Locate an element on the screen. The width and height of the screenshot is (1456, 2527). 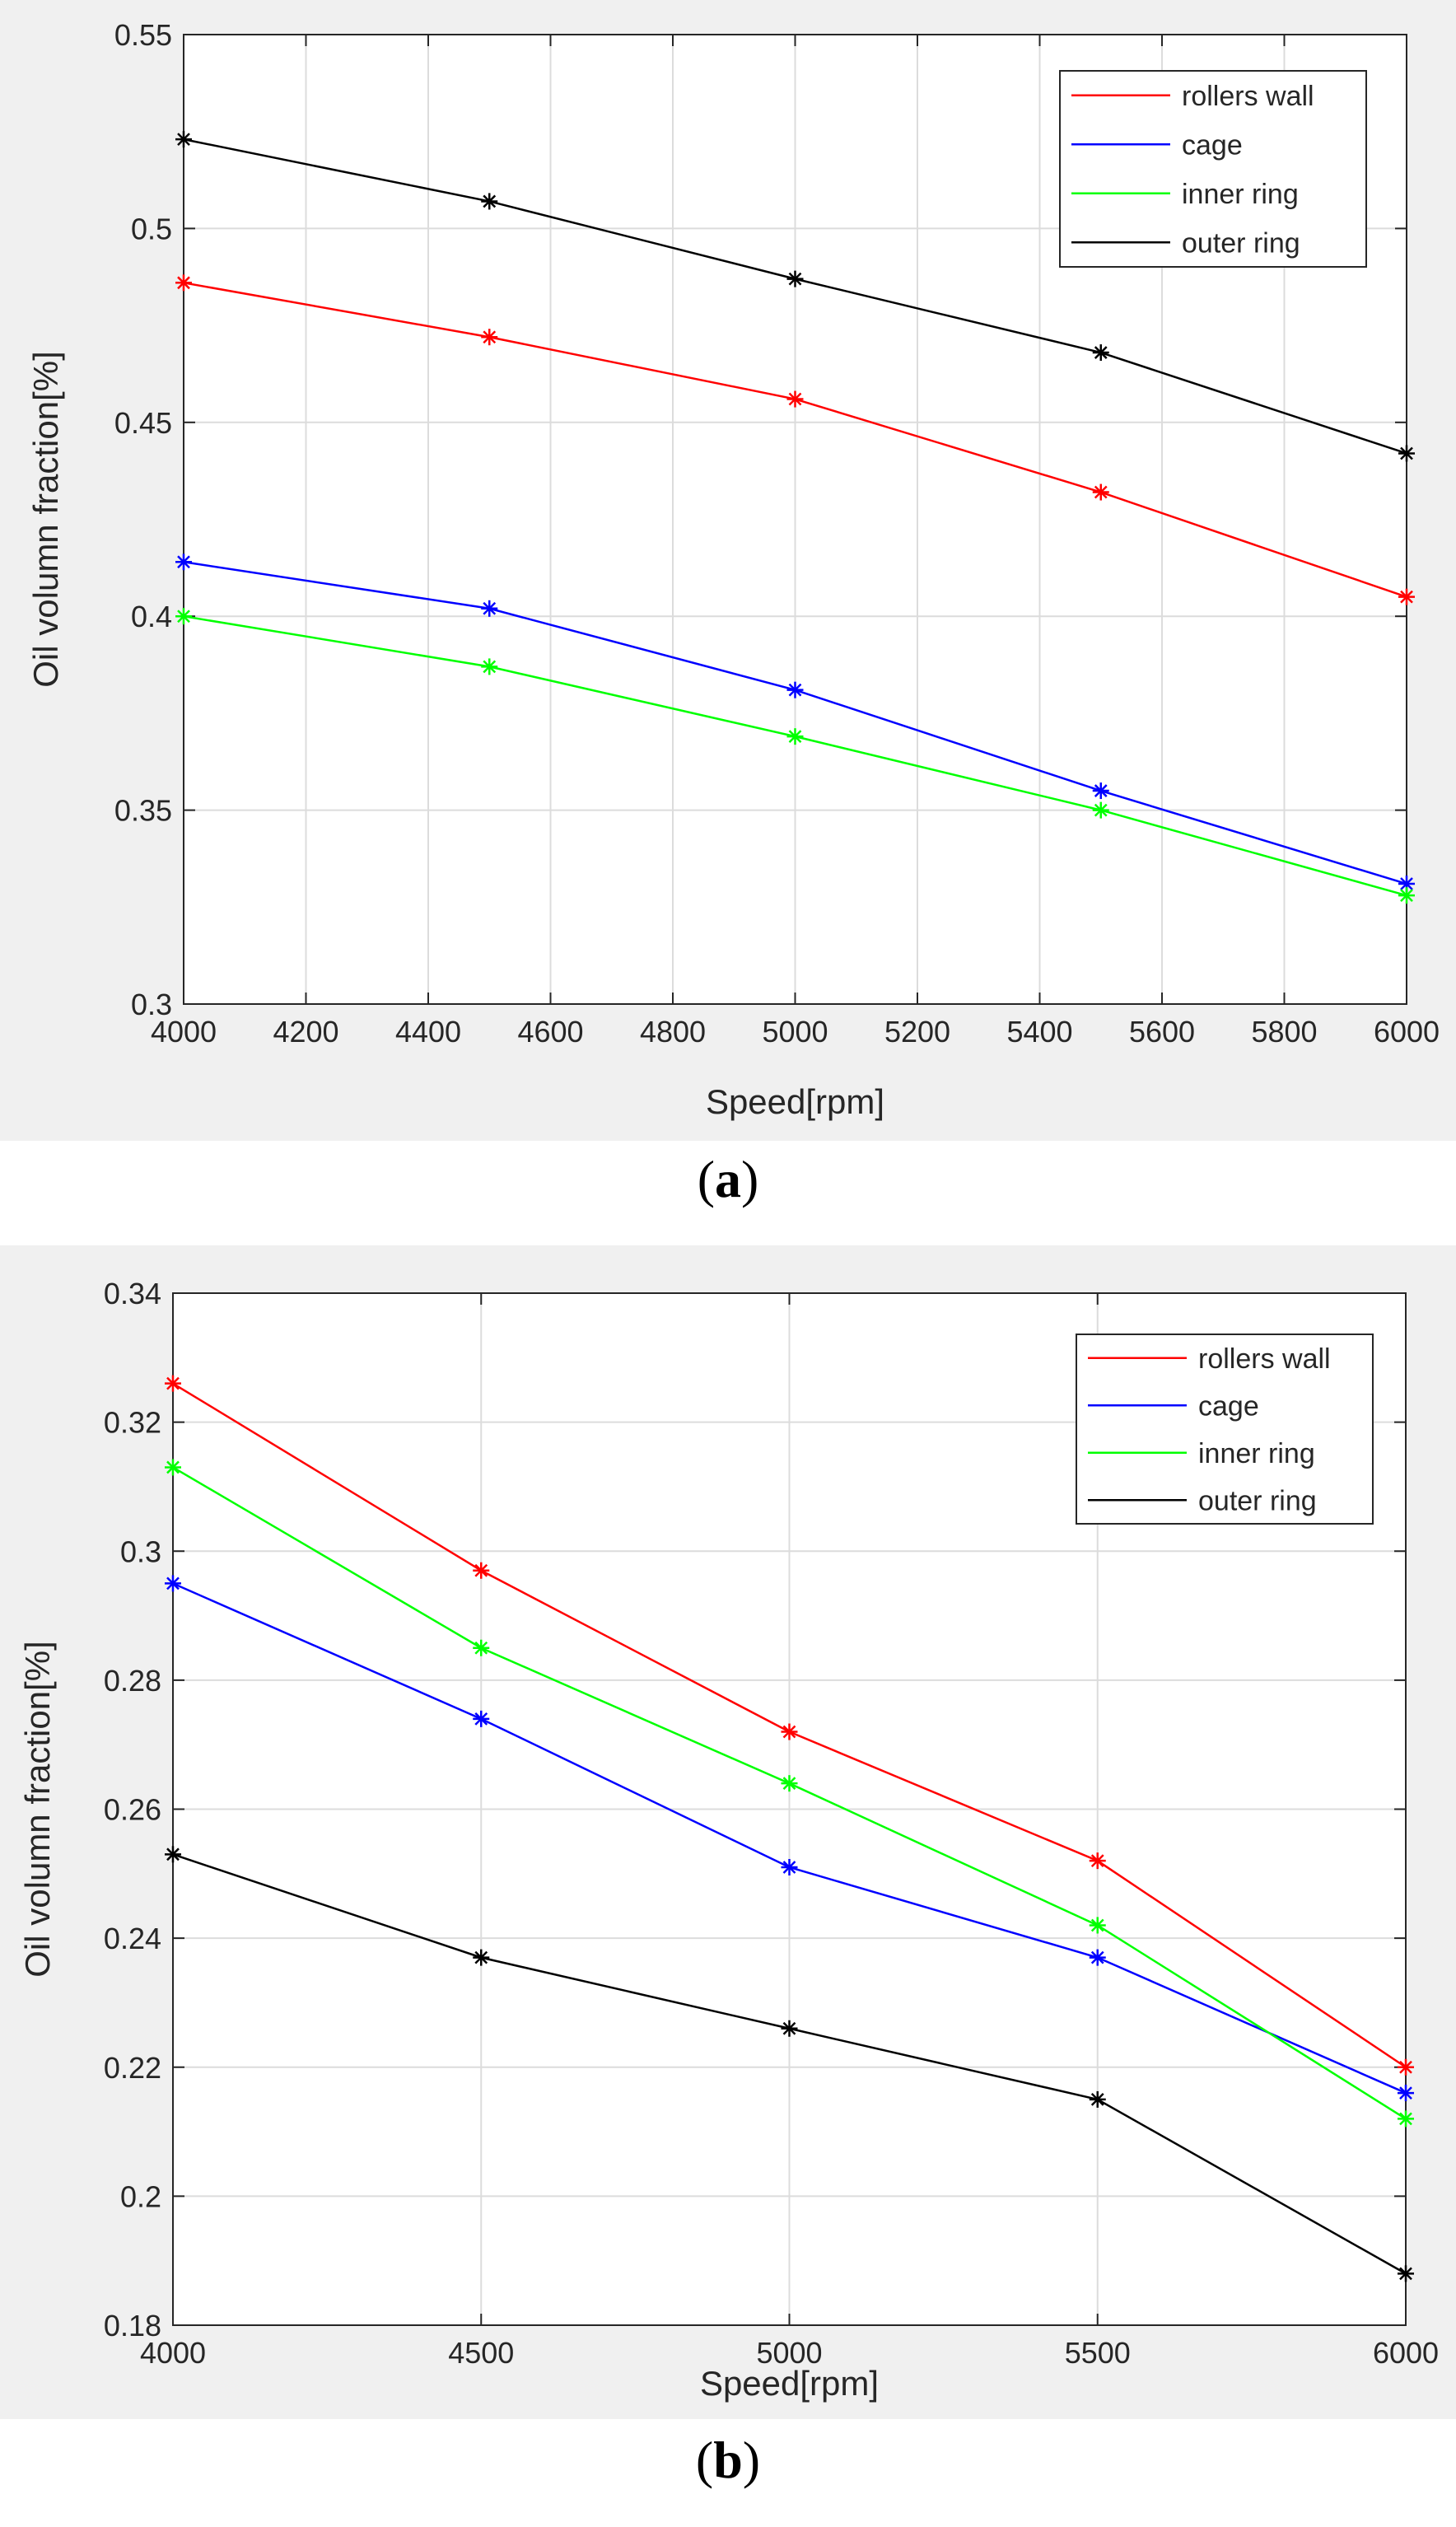
y-tick-label: 0.18 is located at coordinates (132, 2325).